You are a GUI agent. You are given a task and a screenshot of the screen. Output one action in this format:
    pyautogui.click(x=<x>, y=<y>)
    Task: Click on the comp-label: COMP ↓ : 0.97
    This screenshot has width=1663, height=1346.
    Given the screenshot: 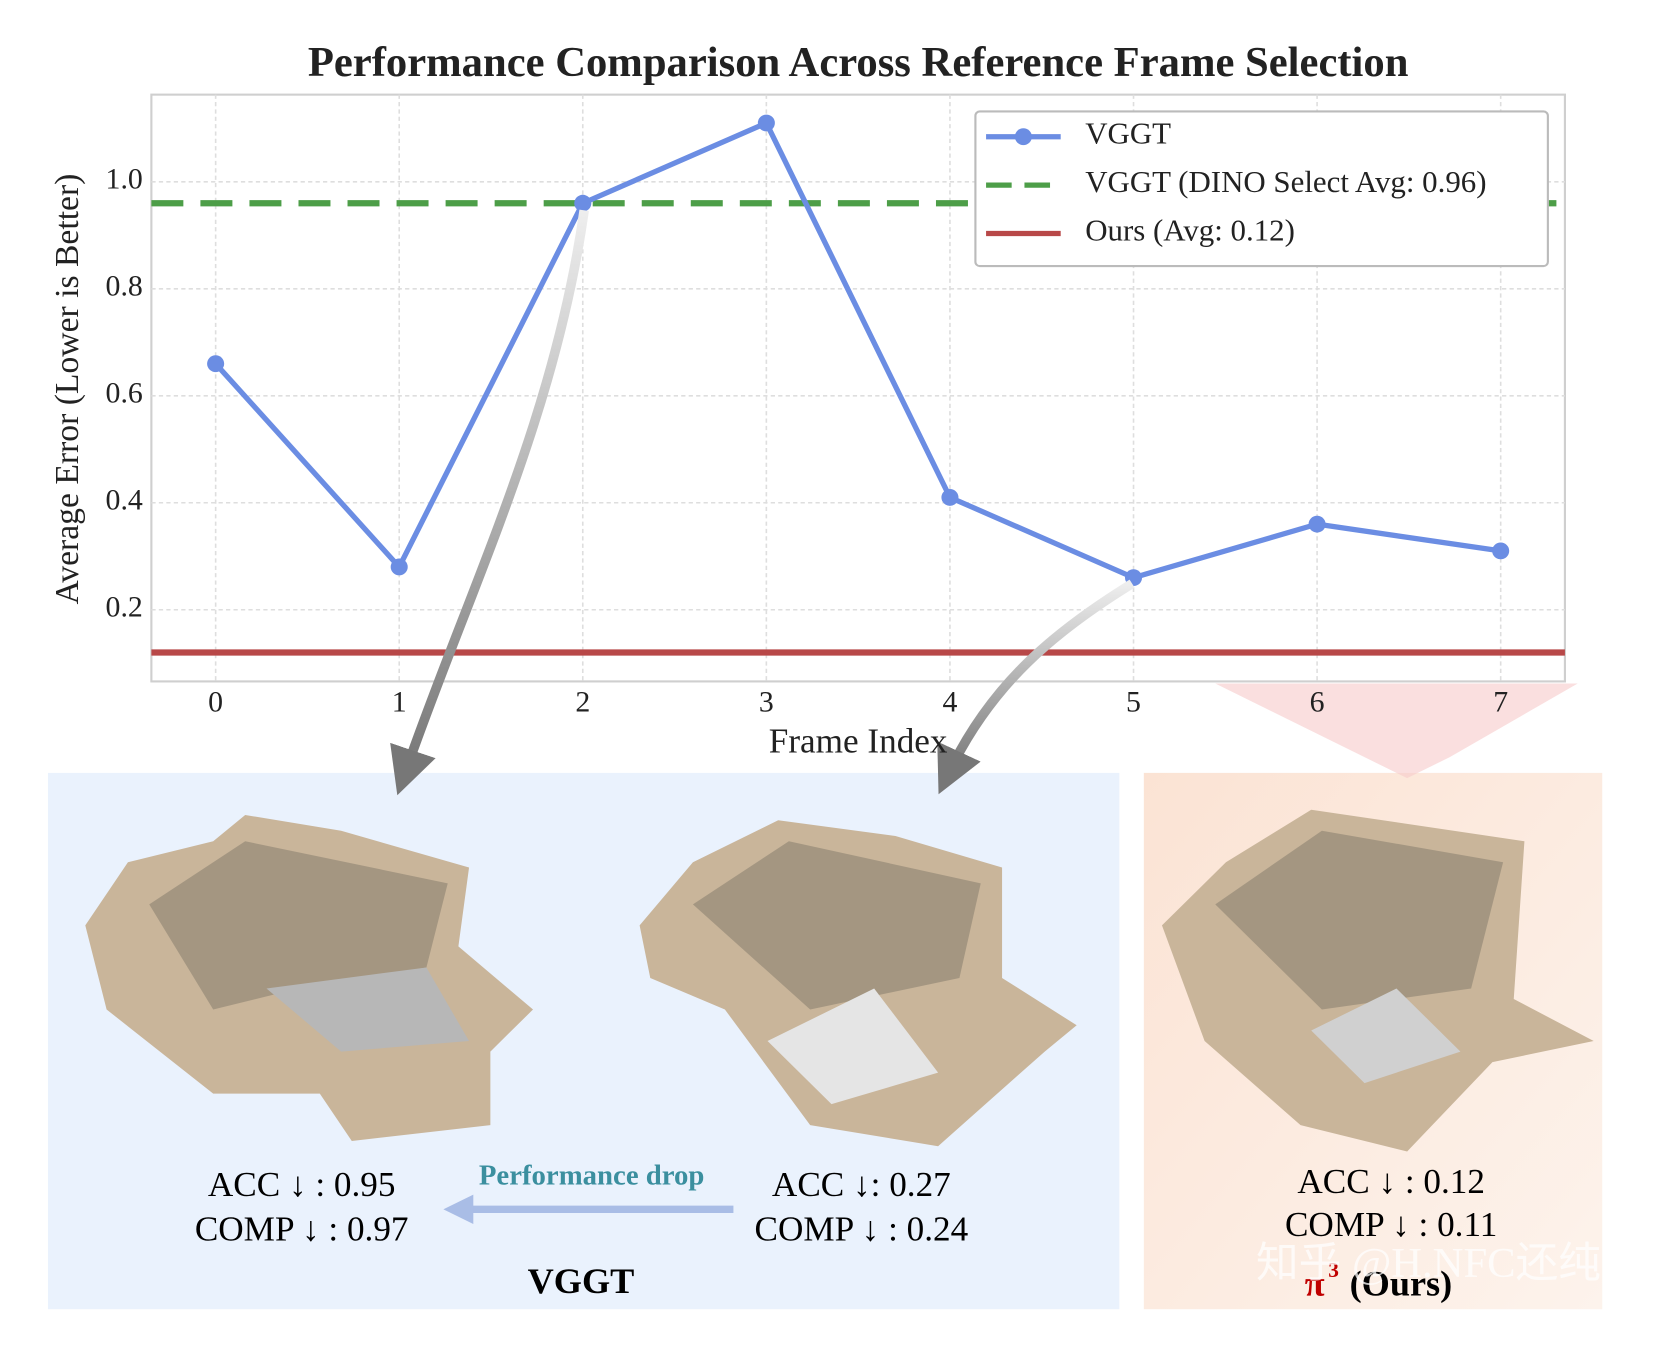 What is the action you would take?
    pyautogui.click(x=302, y=1229)
    